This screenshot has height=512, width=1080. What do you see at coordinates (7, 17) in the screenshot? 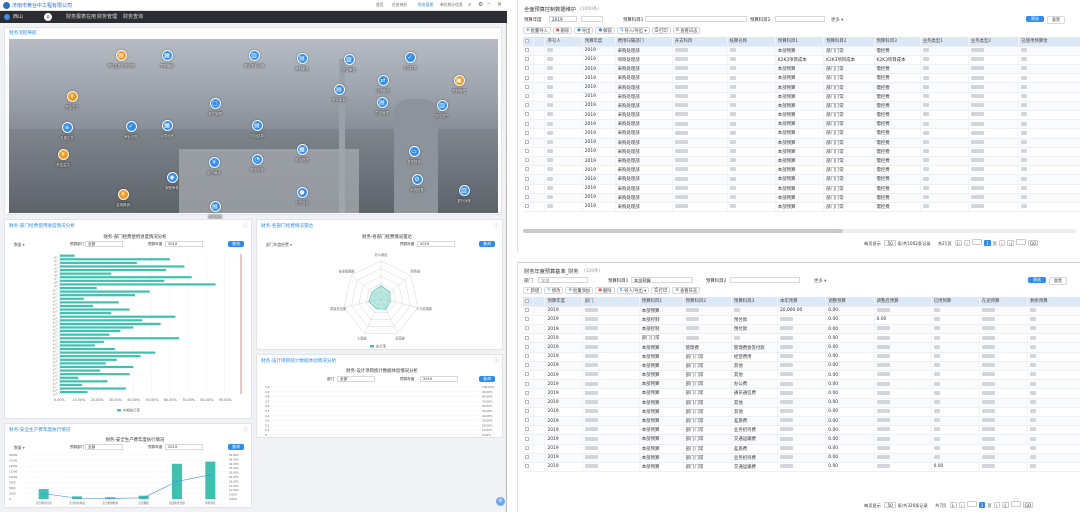
I see `user-avatar` at bounding box center [7, 17].